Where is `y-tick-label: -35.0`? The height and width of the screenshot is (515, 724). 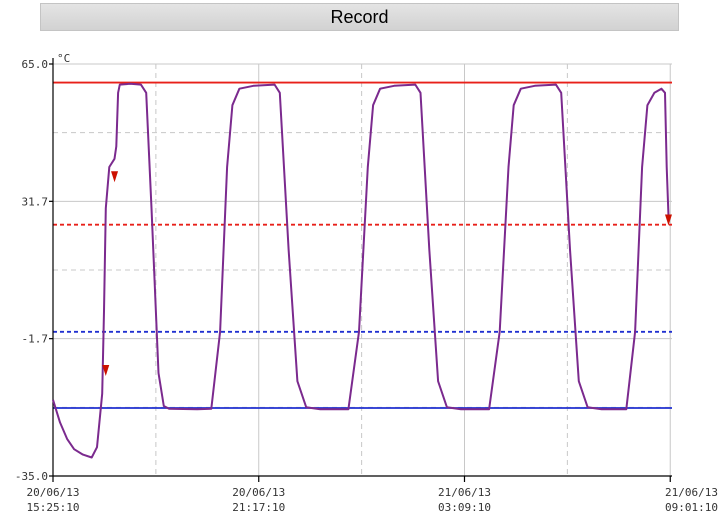 y-tick-label: -35.0 is located at coordinates (31, 476).